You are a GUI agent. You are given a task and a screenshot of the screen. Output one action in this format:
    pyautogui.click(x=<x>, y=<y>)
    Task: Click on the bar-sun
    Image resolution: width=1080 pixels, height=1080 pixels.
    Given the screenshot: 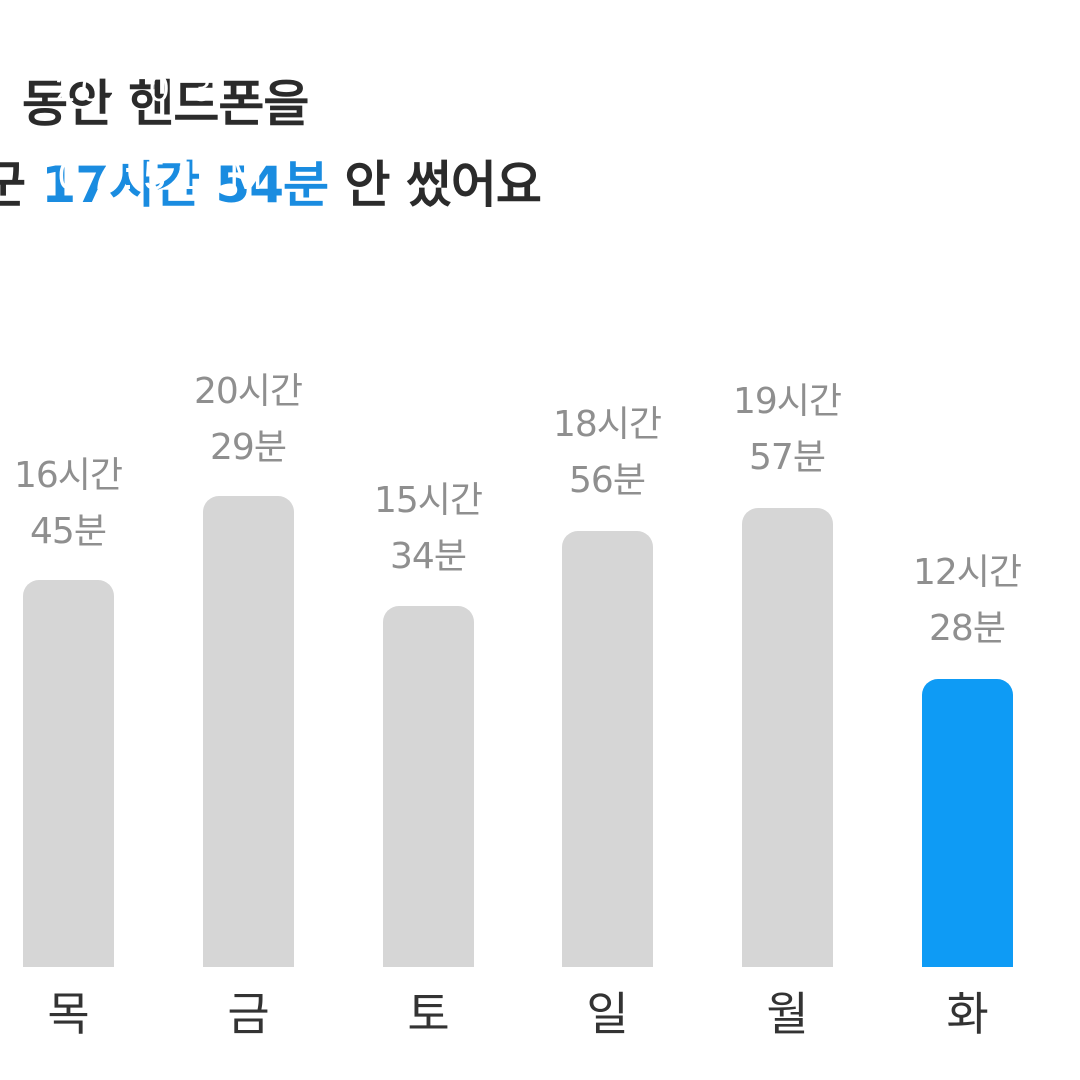 What is the action you would take?
    pyautogui.click(x=607, y=749)
    